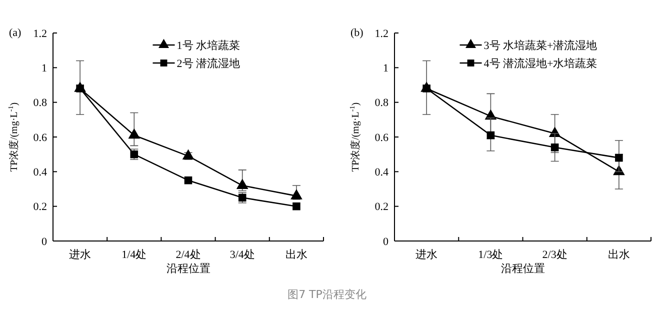 This screenshot has height=324, width=655. Describe the element at coordinates (555, 254) in the screenshot. I see `x-tick-label: 2/3处` at that location.